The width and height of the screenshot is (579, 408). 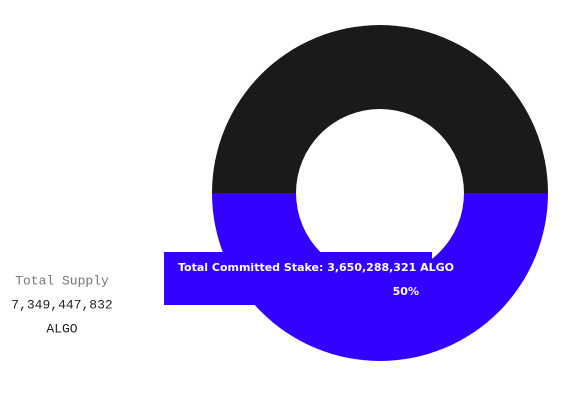 I want to click on tooltip-box, so click(x=298, y=278).